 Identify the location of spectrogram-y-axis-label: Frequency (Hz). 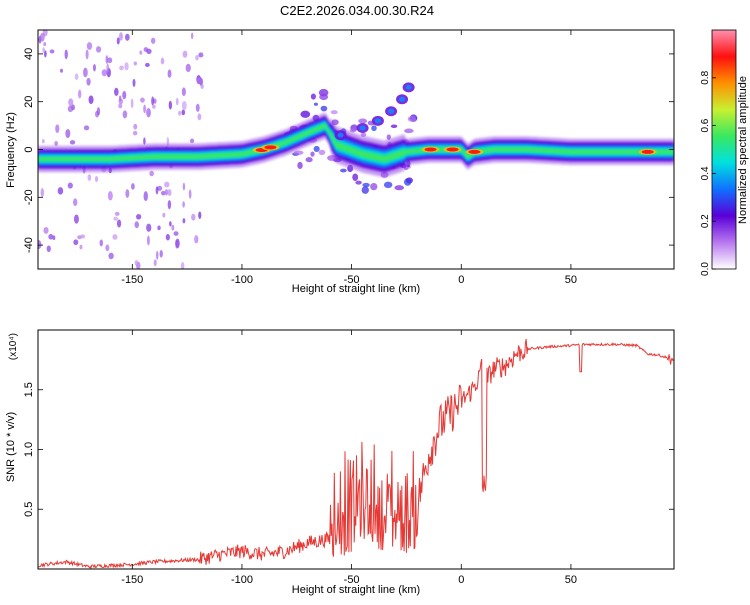
(11, 150).